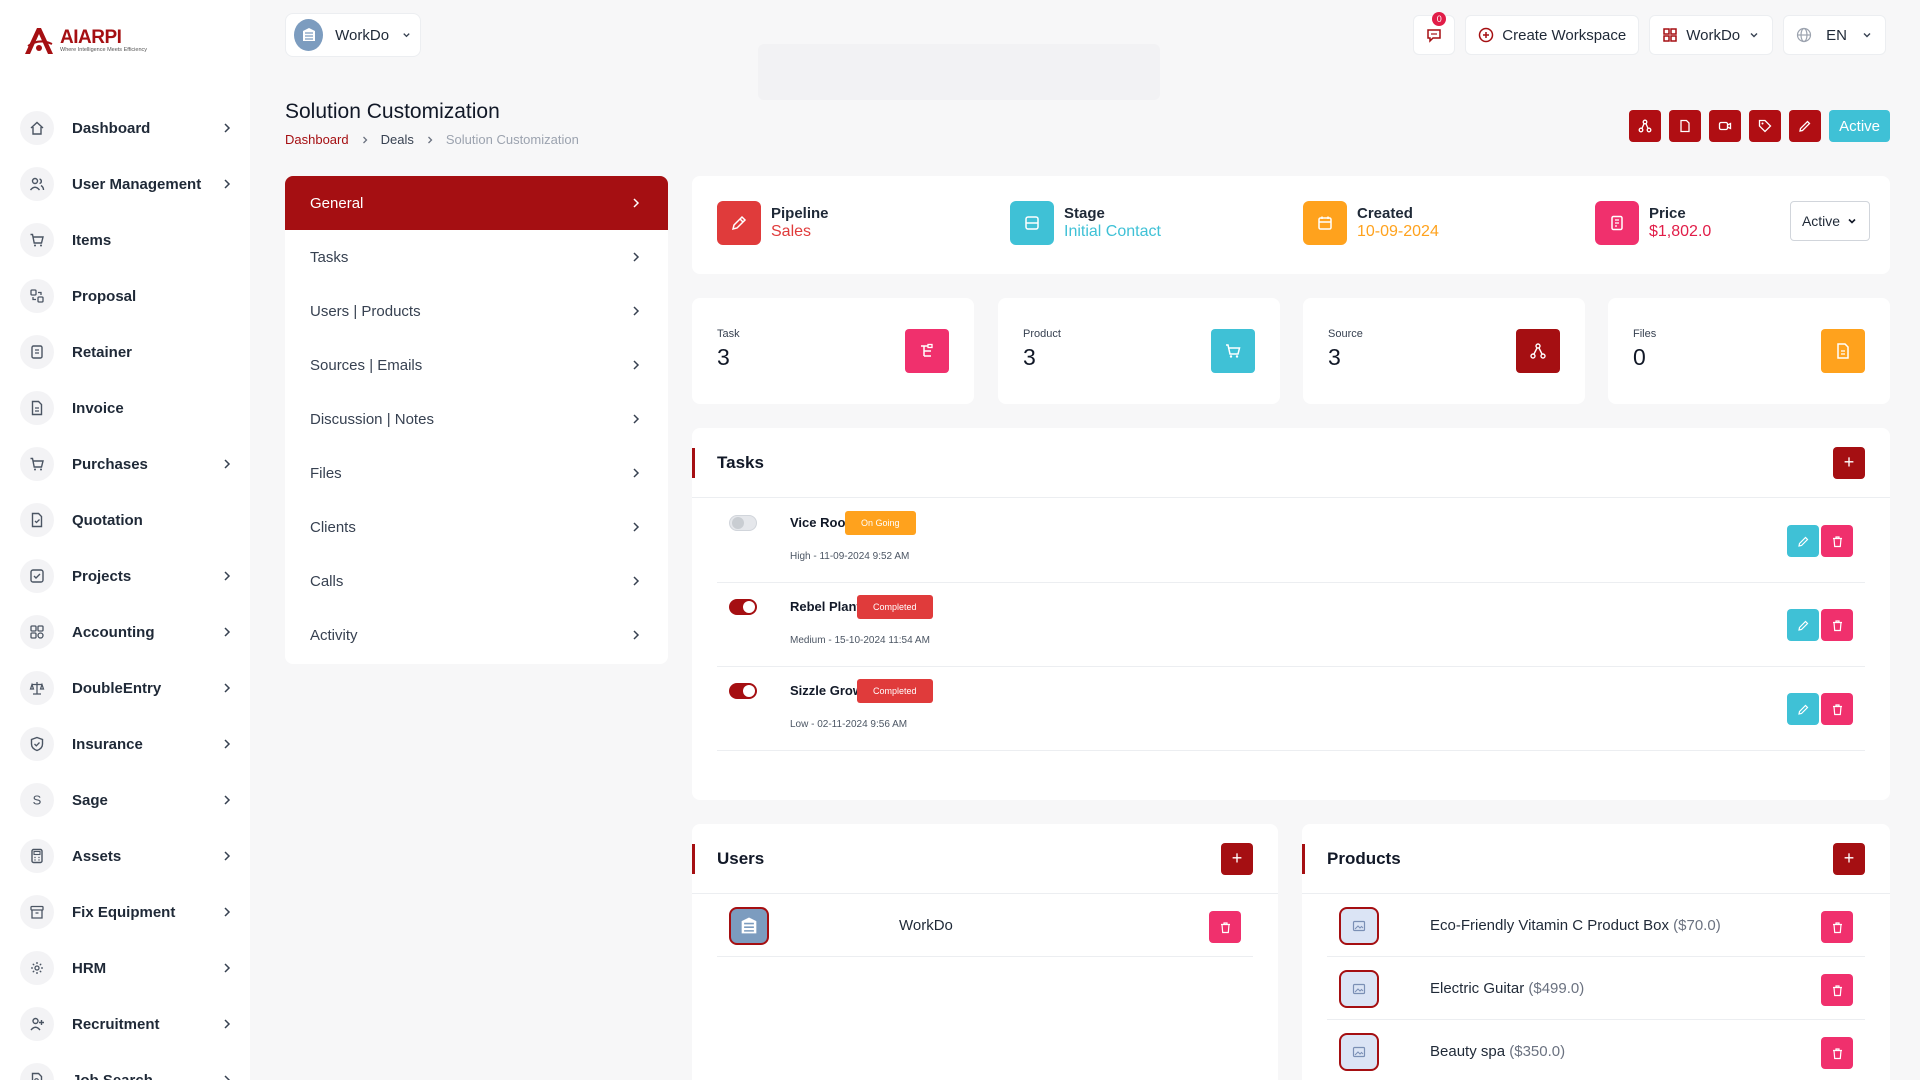 The height and width of the screenshot is (1080, 1920). I want to click on grid-icon, so click(1670, 35).